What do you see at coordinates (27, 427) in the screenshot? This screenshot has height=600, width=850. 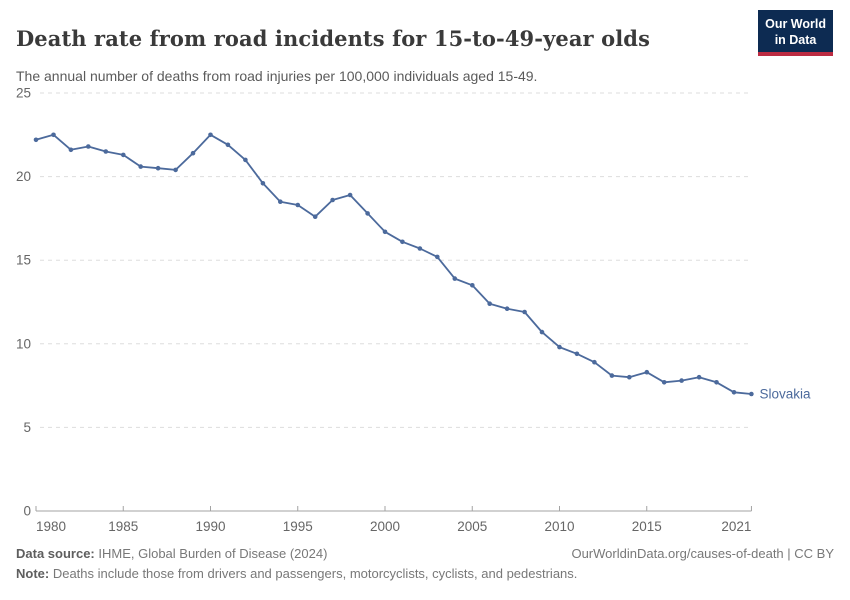 I see `y-tick-label: 5` at bounding box center [27, 427].